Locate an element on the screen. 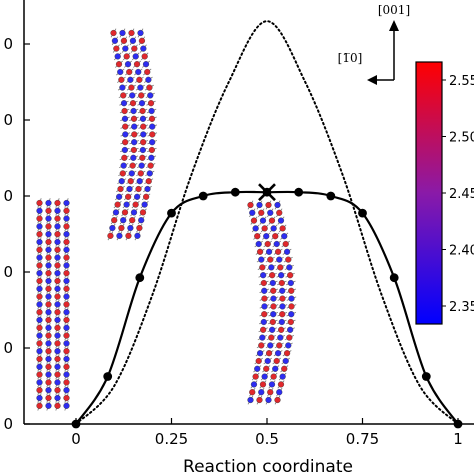  annotations is located at coordinates (267, 192).